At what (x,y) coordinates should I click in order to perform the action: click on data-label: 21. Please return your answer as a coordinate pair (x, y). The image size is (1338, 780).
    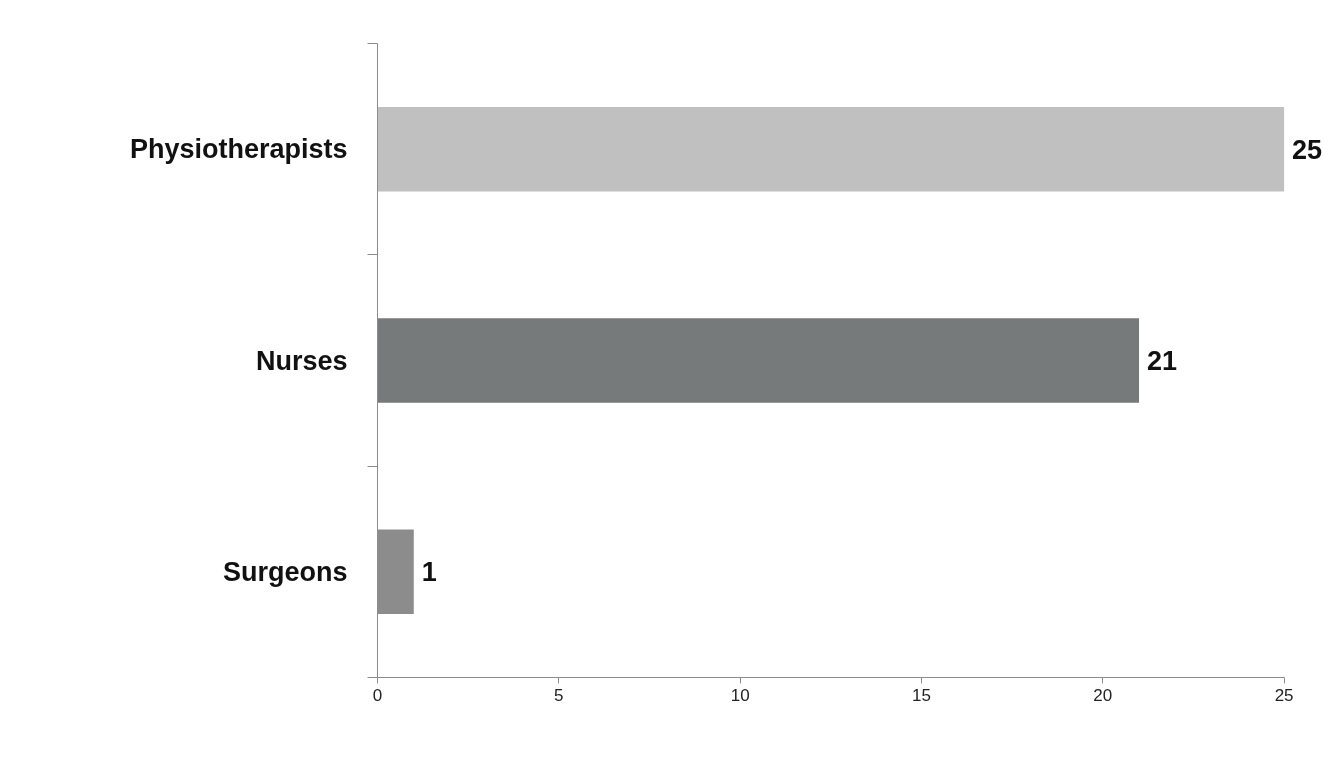
    Looking at the image, I should click on (1162, 361).